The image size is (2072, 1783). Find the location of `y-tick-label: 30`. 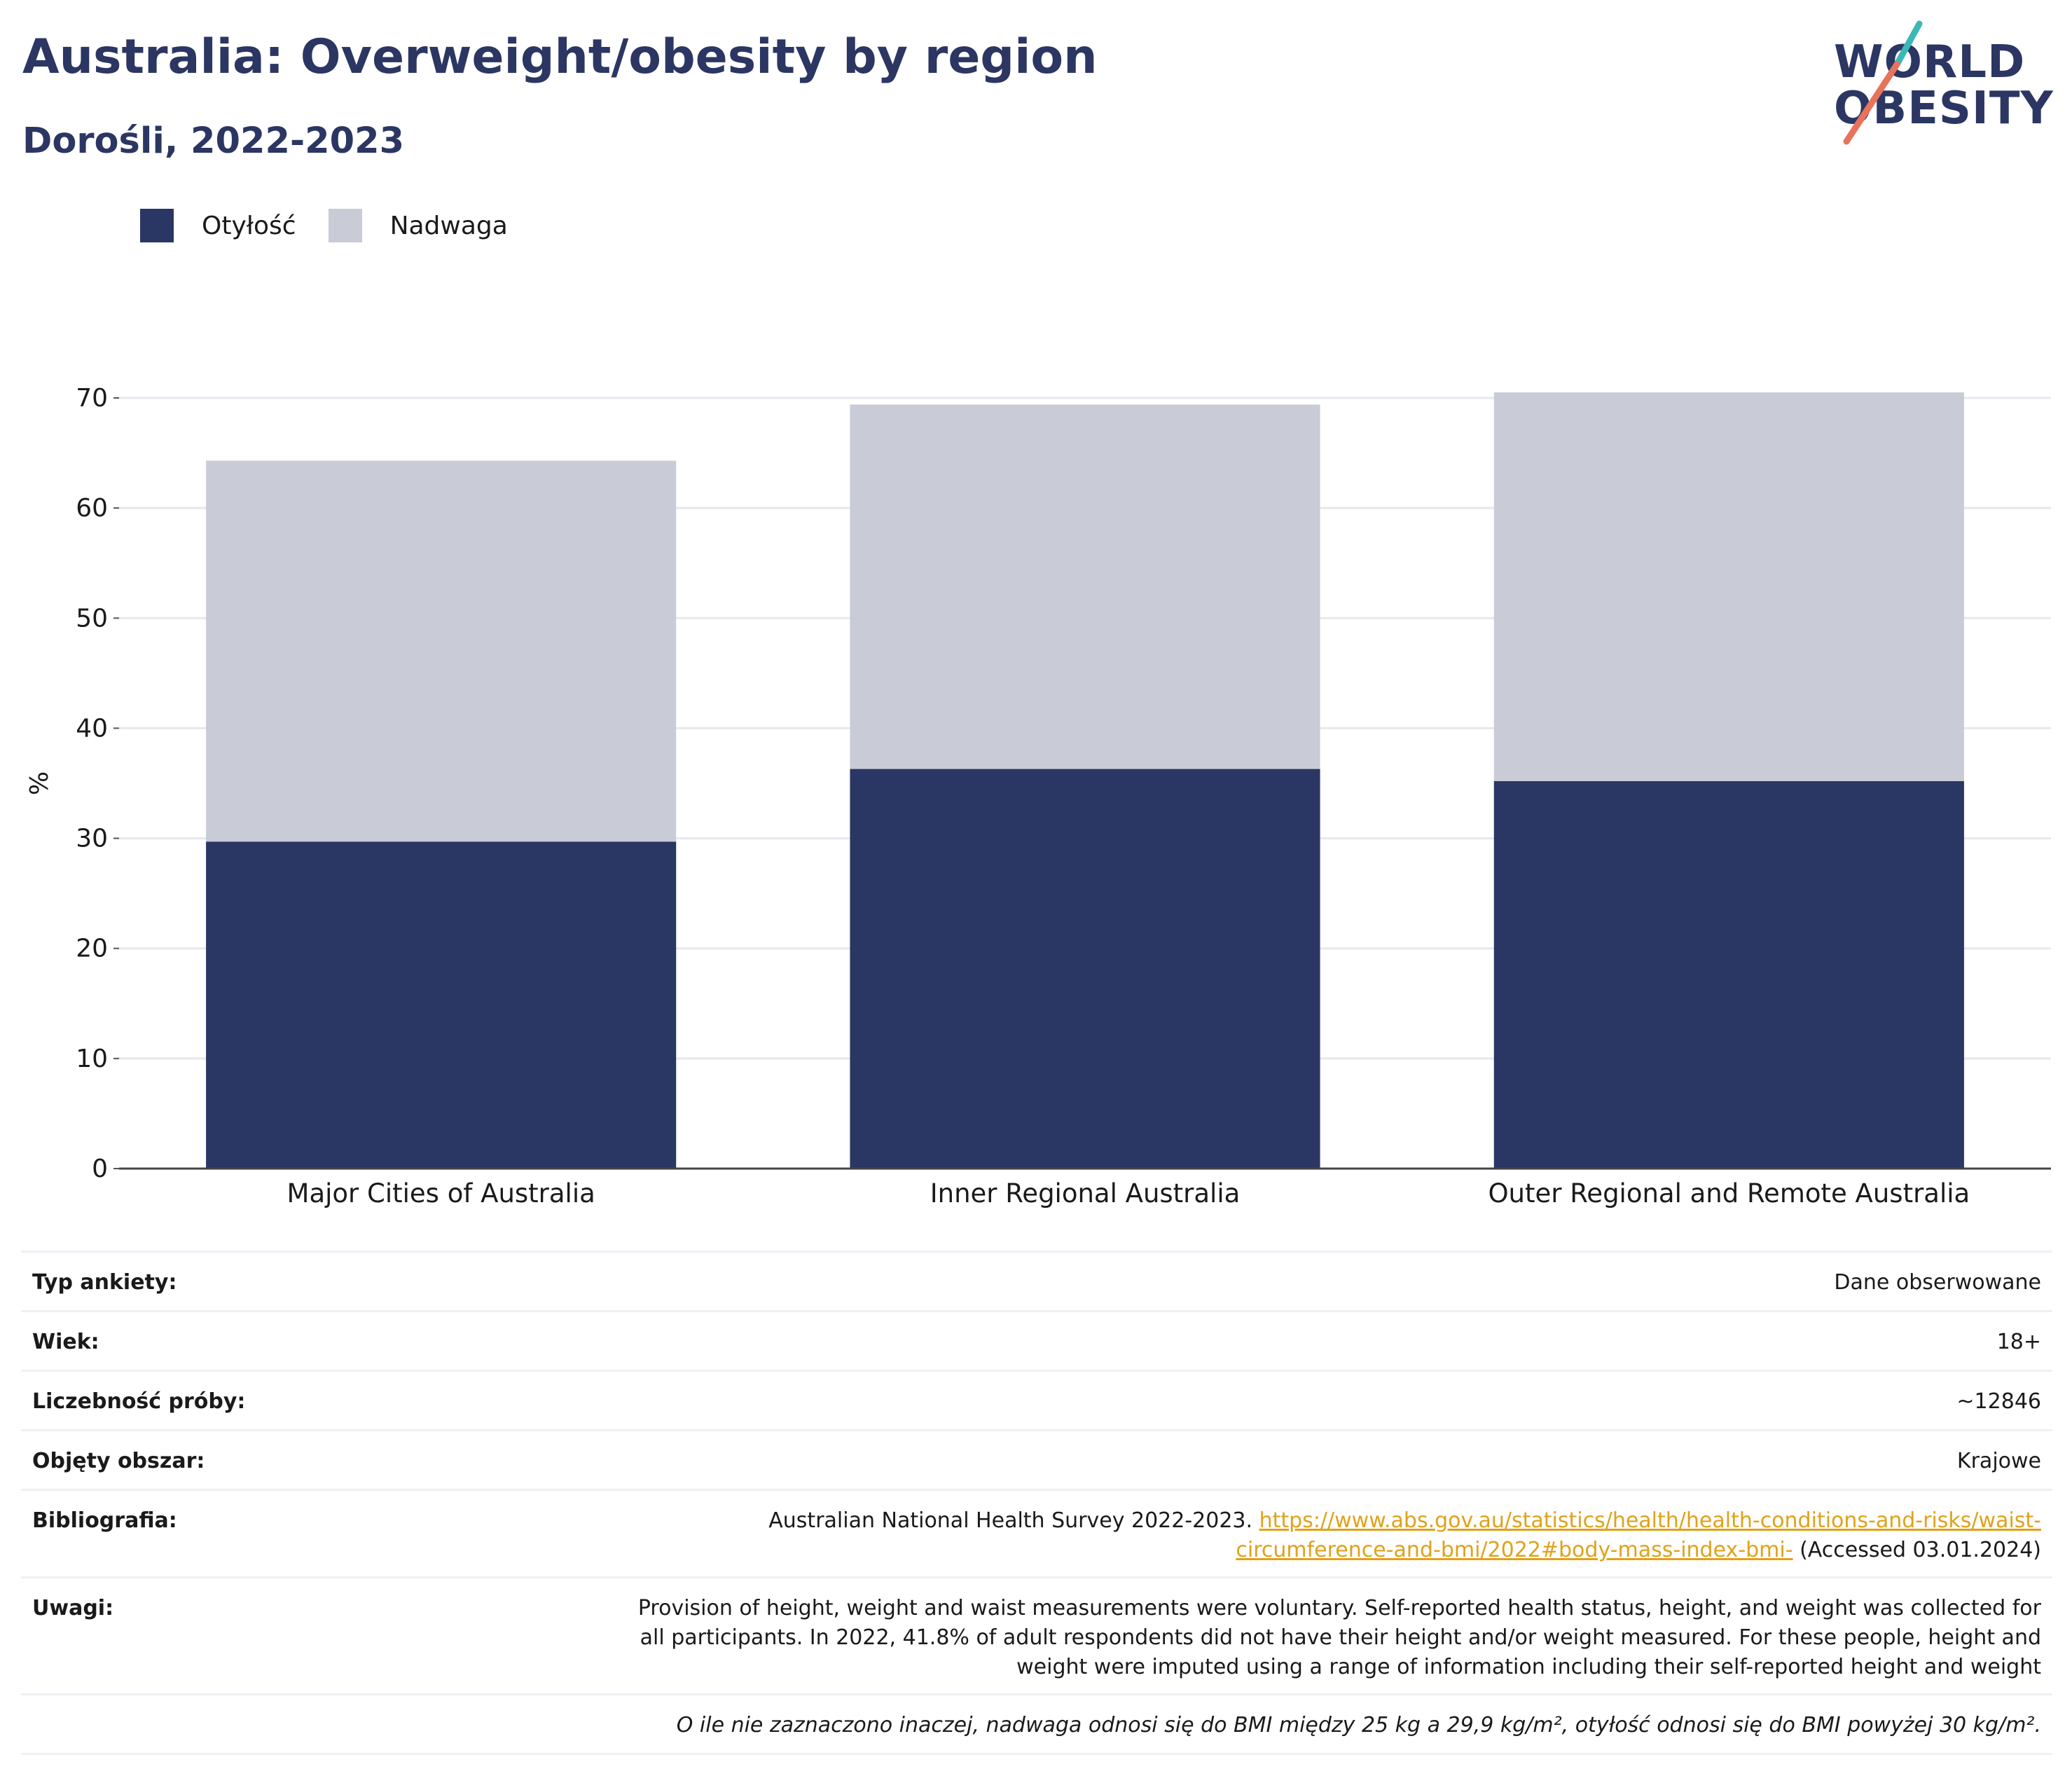

y-tick-label: 30 is located at coordinates (92, 839).